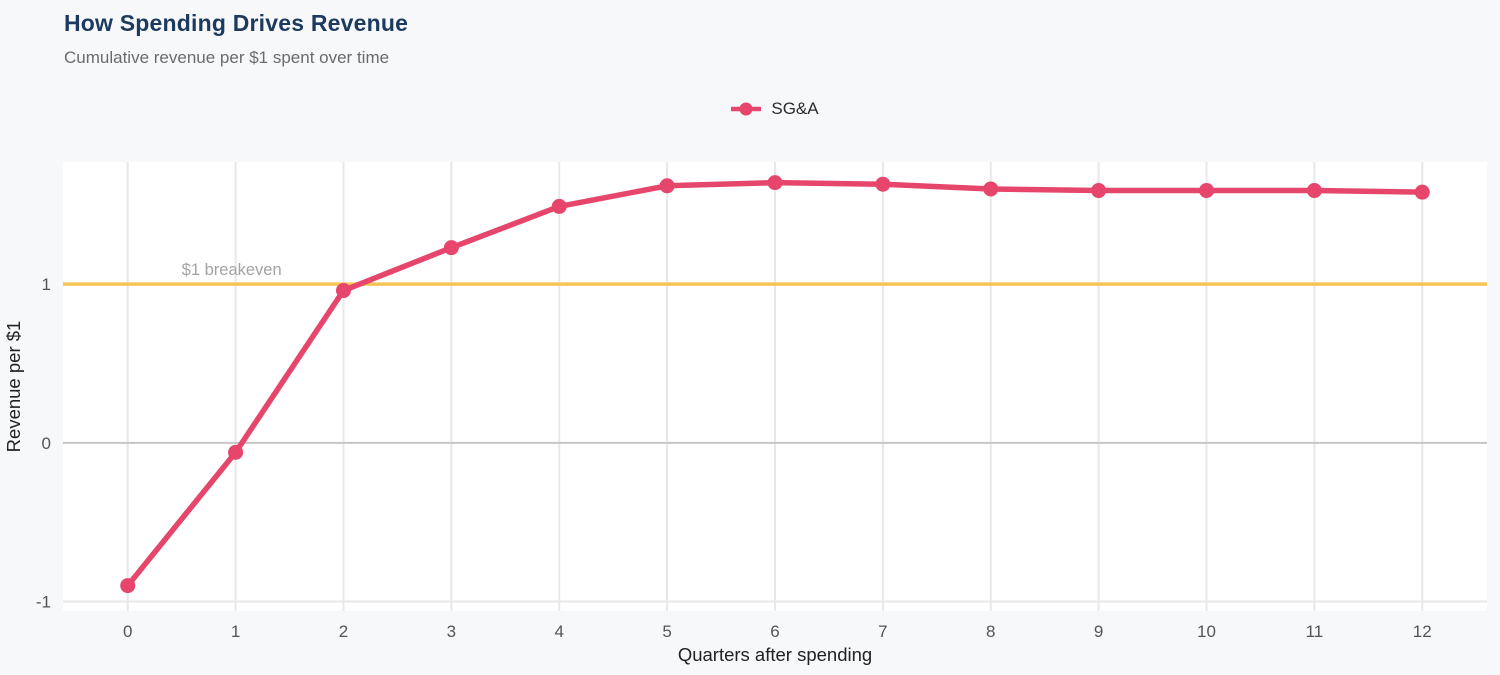 Image resolution: width=1500 pixels, height=675 pixels. Describe the element at coordinates (1315, 631) in the screenshot. I see `x-tick-label: 11` at that location.